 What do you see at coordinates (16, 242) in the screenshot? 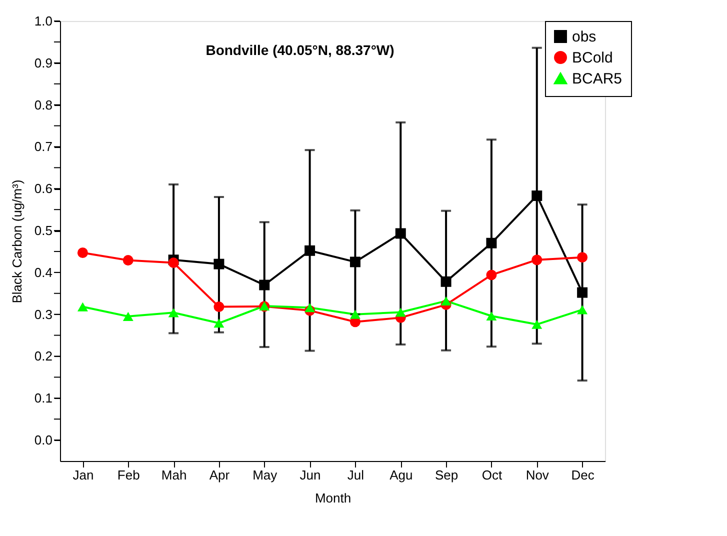
I see `y-axis-title: Black Carbon (ug/m³)` at bounding box center [16, 242].